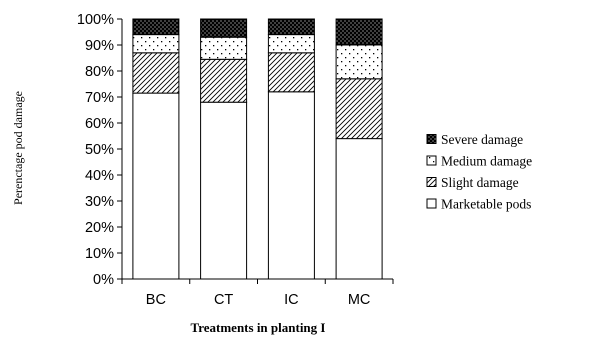  Describe the element at coordinates (99, 150) in the screenshot. I see `y-tick-label: 50%` at that location.